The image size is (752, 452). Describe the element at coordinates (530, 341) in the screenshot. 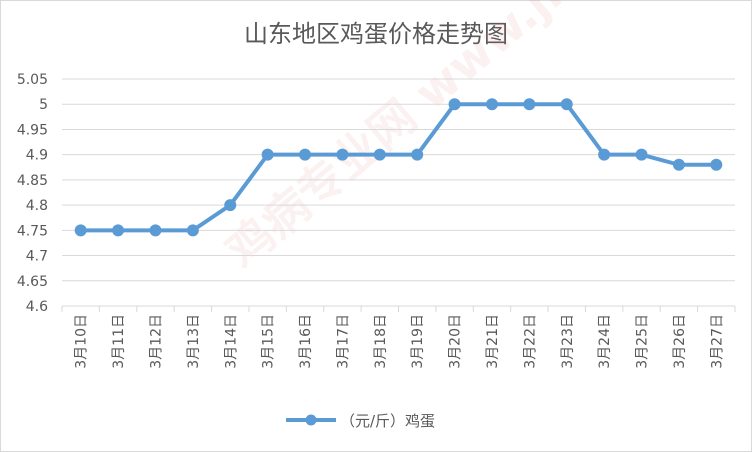

I see `x-tick-label: 3月22日` at that location.